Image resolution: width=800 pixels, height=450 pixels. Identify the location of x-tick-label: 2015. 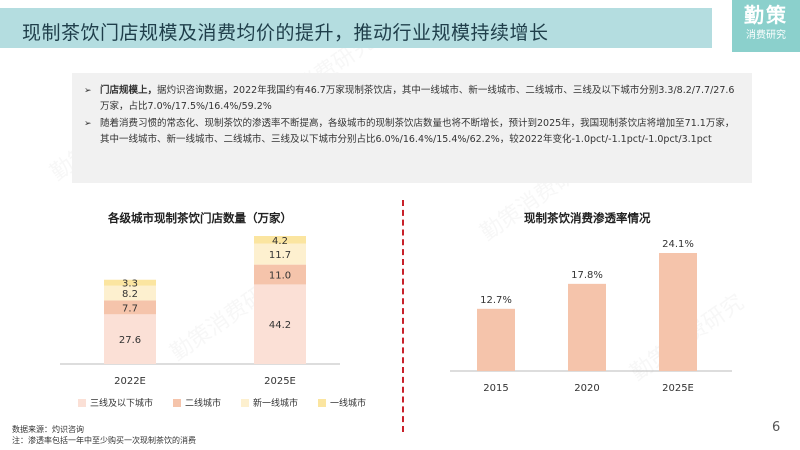
(495, 388).